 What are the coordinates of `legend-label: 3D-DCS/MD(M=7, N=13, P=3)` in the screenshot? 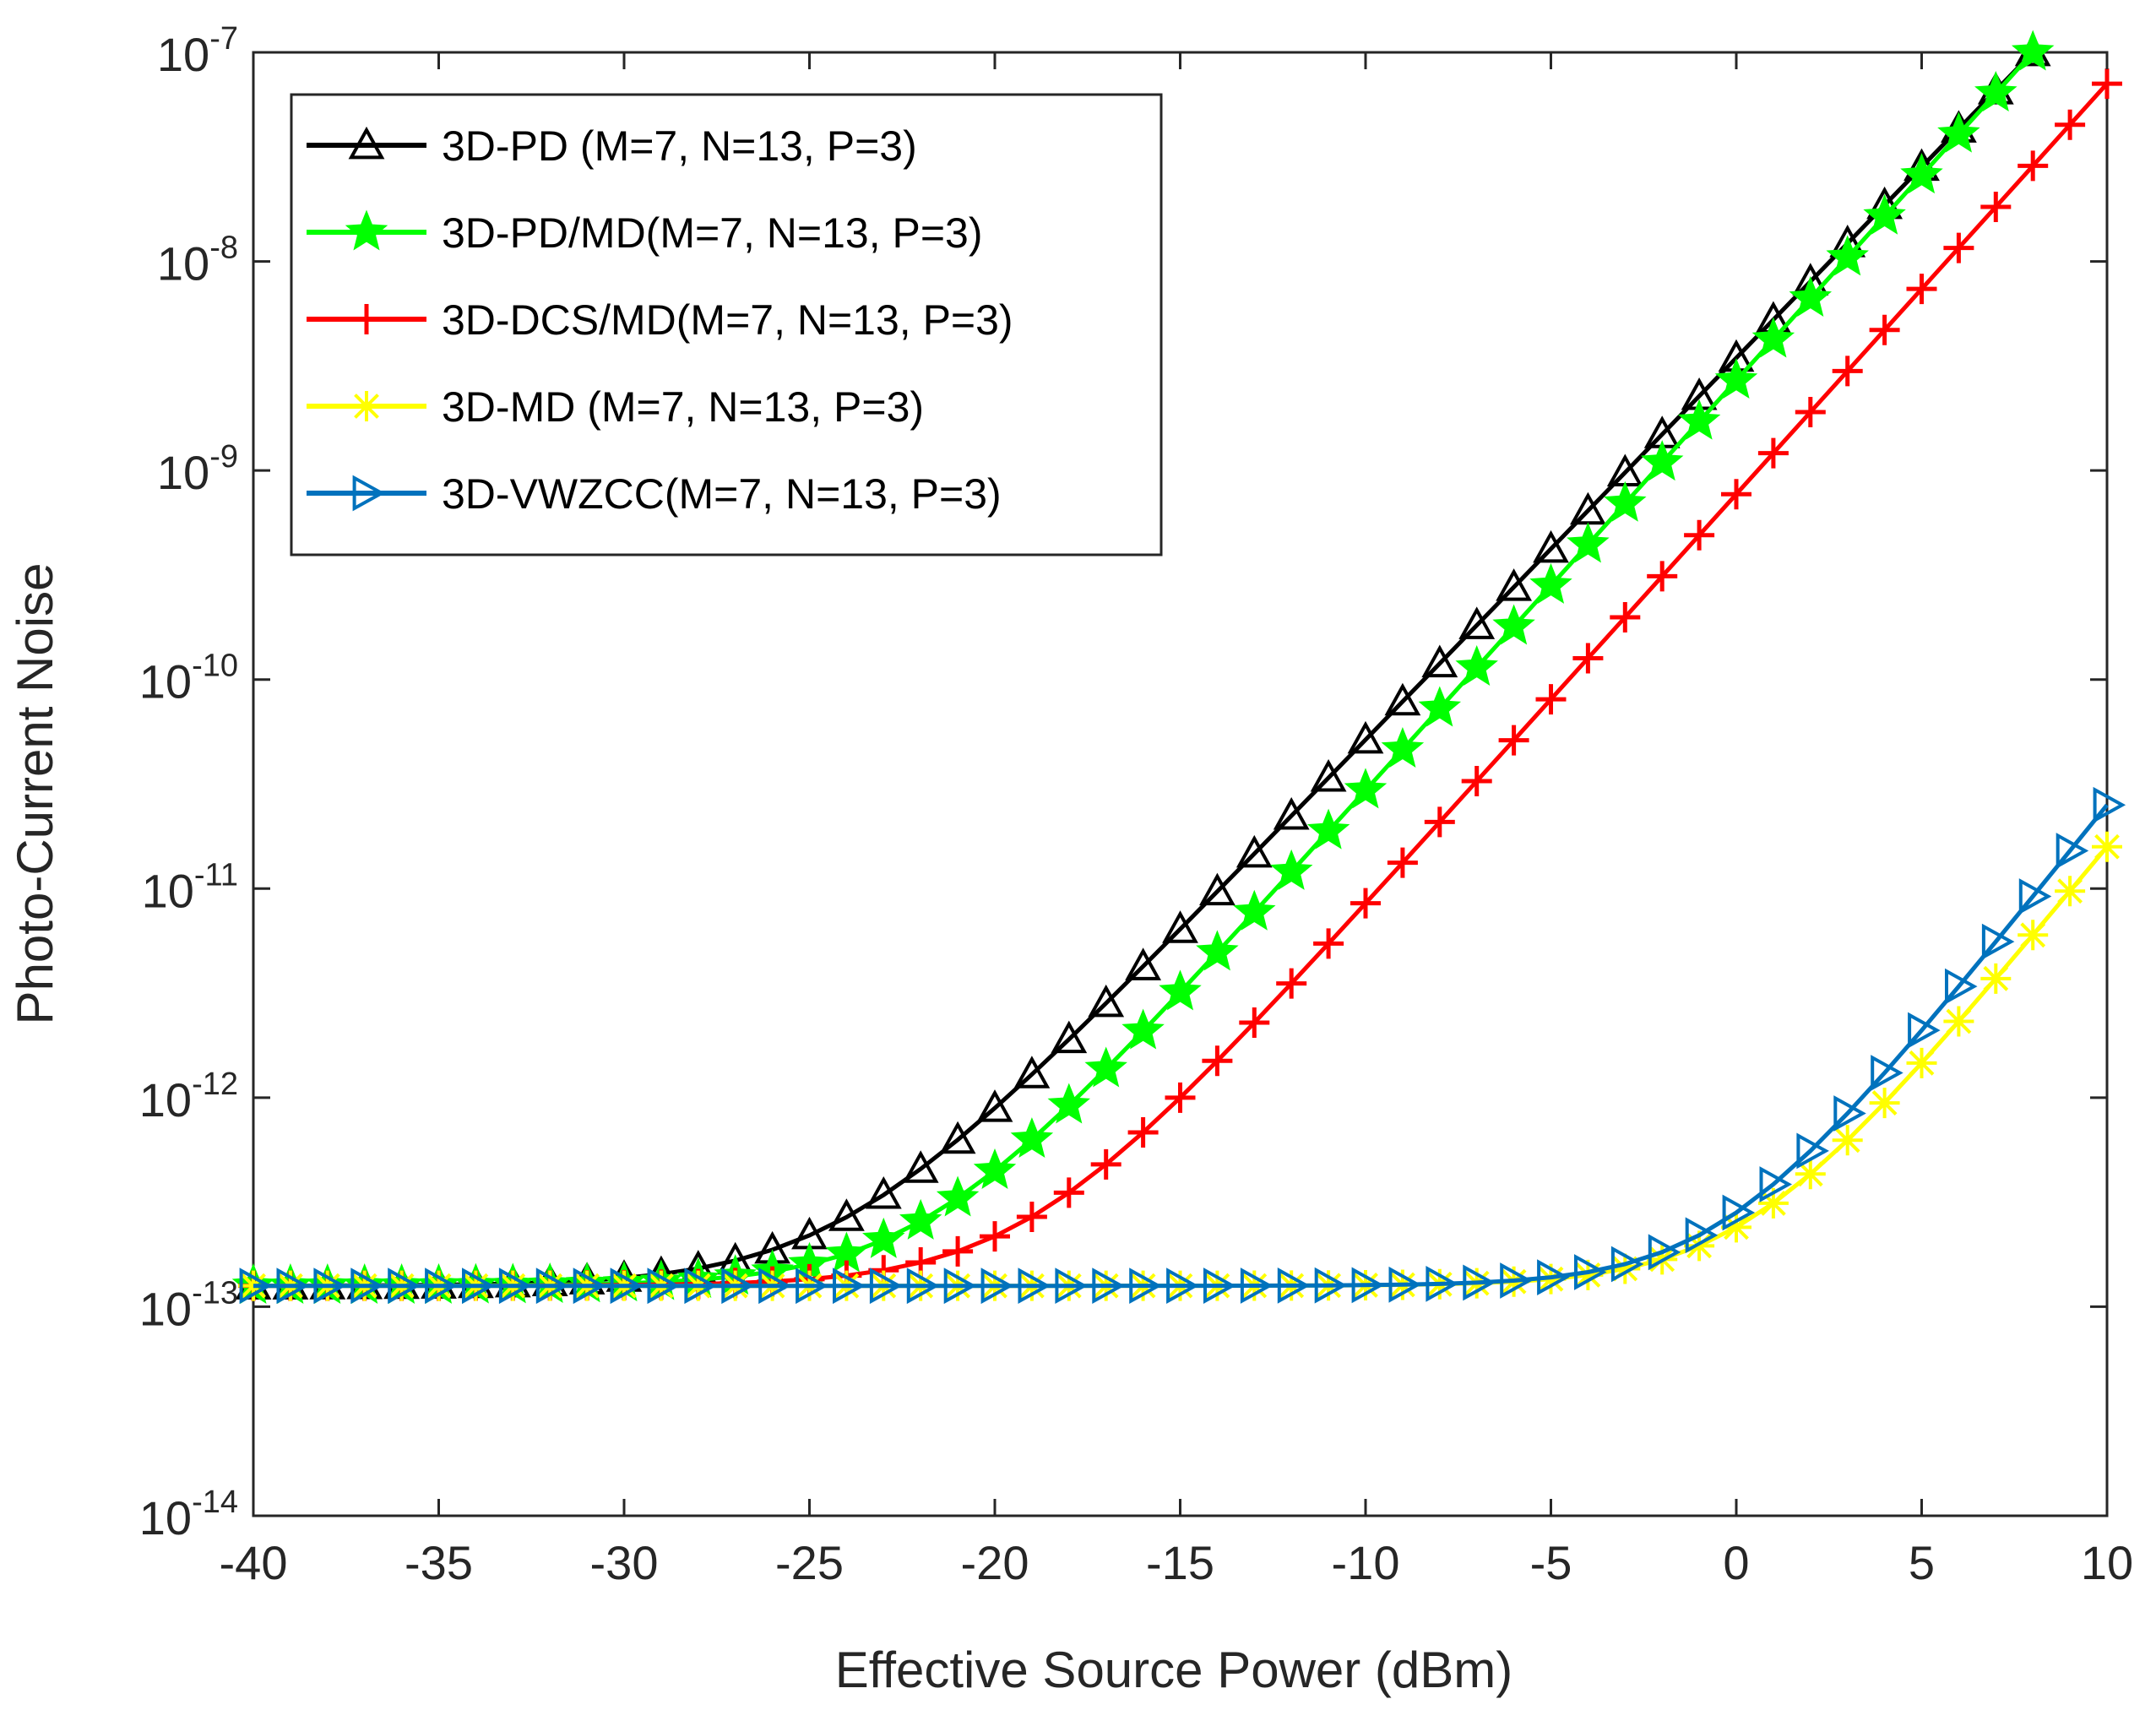 It's located at (727, 320).